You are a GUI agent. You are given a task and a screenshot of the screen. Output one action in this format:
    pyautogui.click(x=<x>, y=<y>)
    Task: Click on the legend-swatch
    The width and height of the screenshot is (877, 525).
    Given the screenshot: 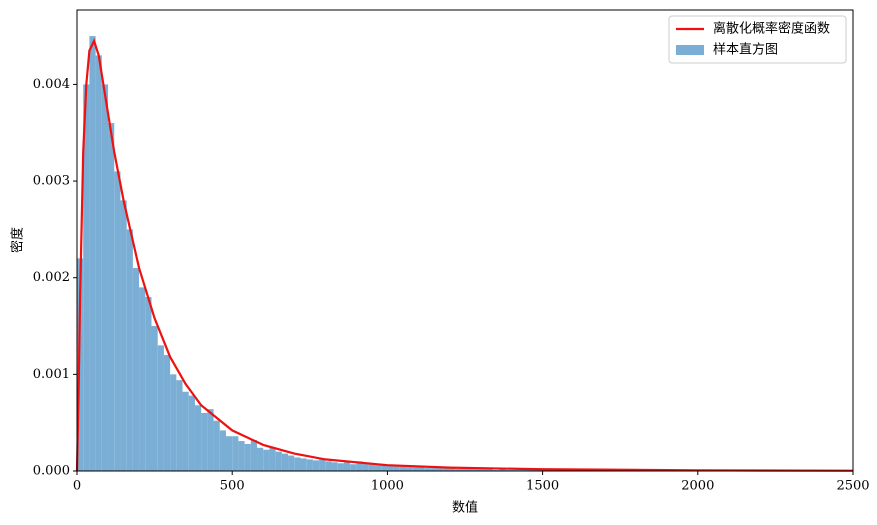 What is the action you would take?
    pyautogui.click(x=690, y=50)
    